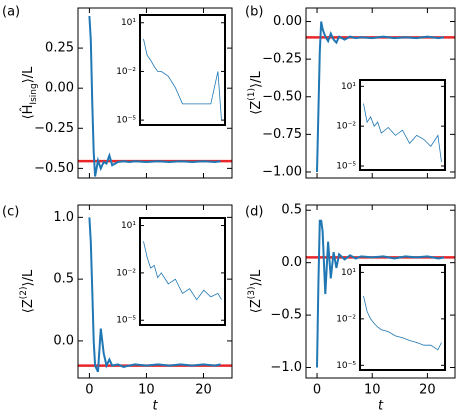 This screenshot has height=416, width=470. What do you see at coordinates (63, 217) in the screenshot?
I see `y-tick-label: 1.0` at bounding box center [63, 217].